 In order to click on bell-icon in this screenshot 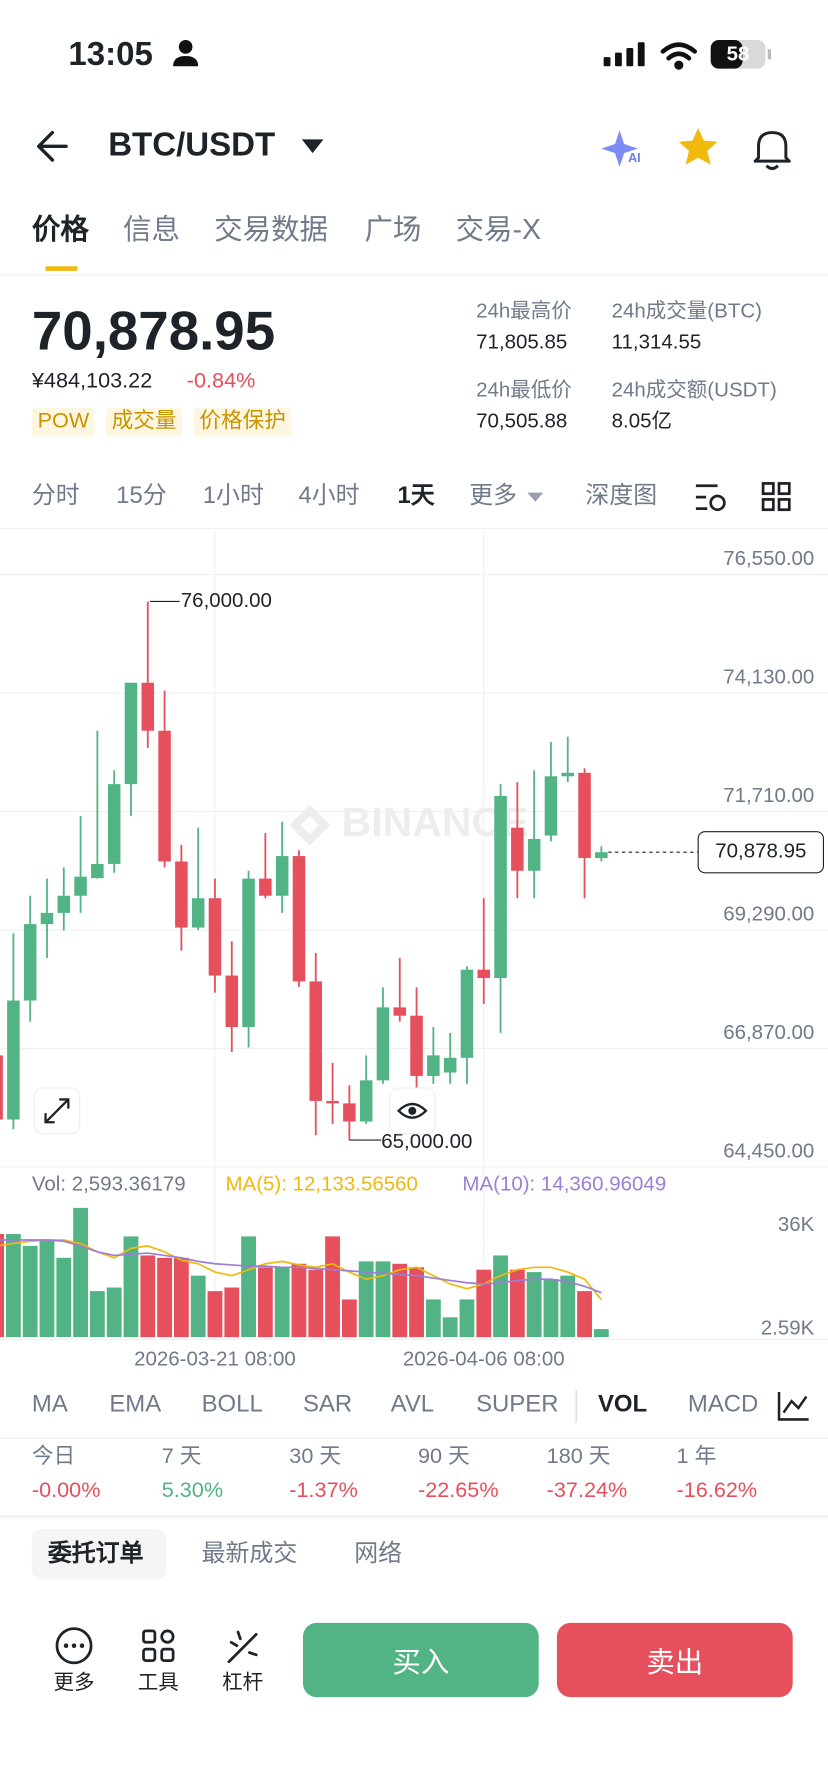, I will do `click(772, 151)`.